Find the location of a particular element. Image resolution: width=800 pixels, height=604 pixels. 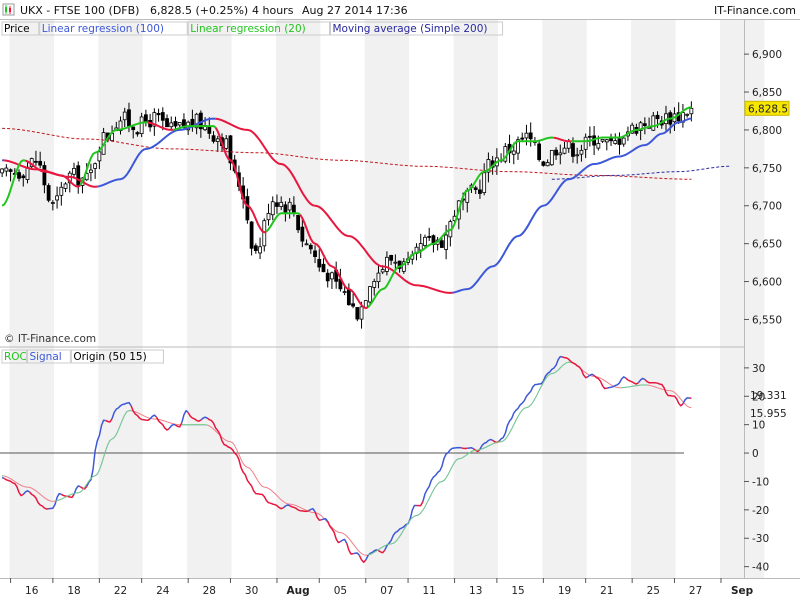

roc-last-label: 19.331 is located at coordinates (768, 396).